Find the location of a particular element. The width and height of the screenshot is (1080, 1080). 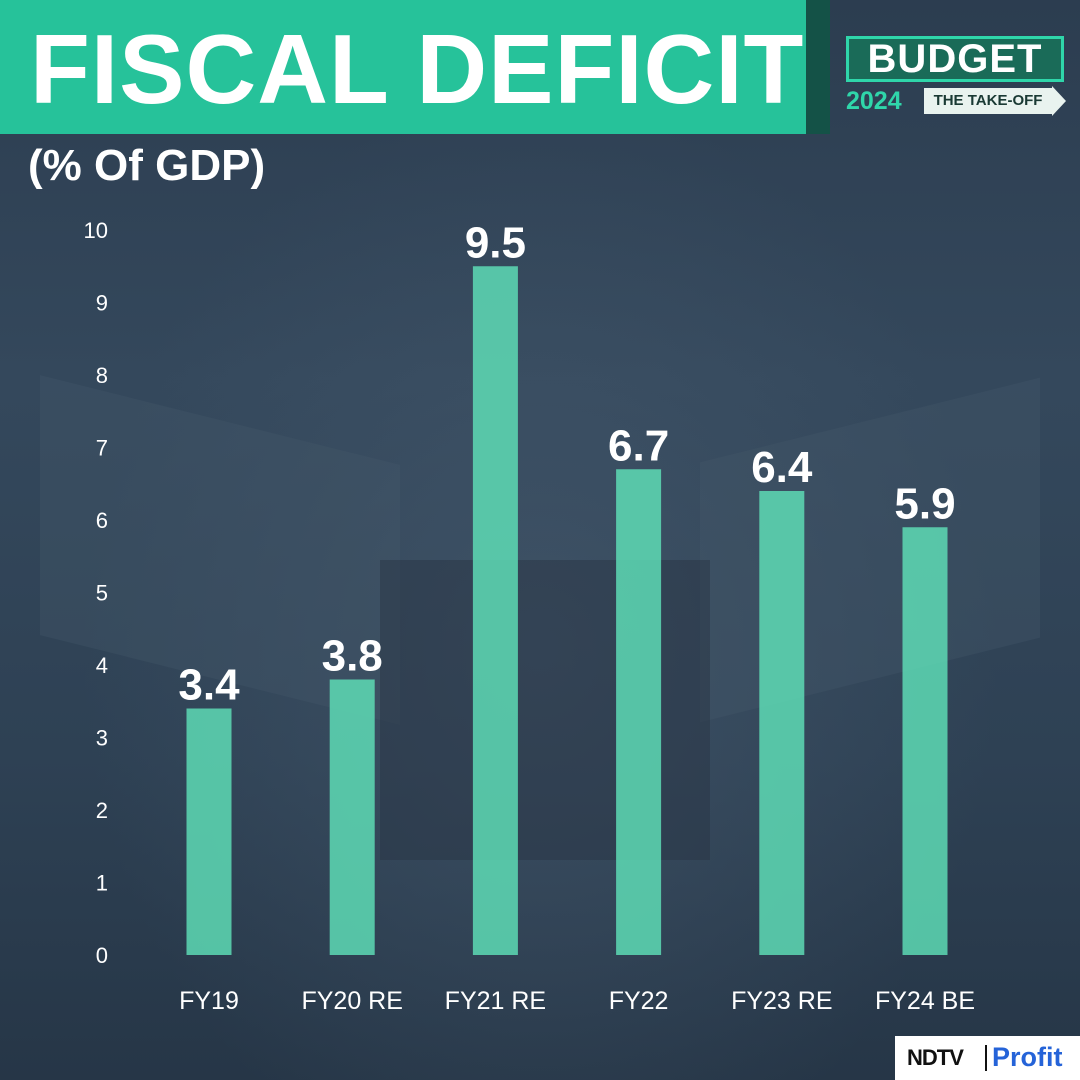

x-tick-label: FY21 RE is located at coordinates (495, 1001).